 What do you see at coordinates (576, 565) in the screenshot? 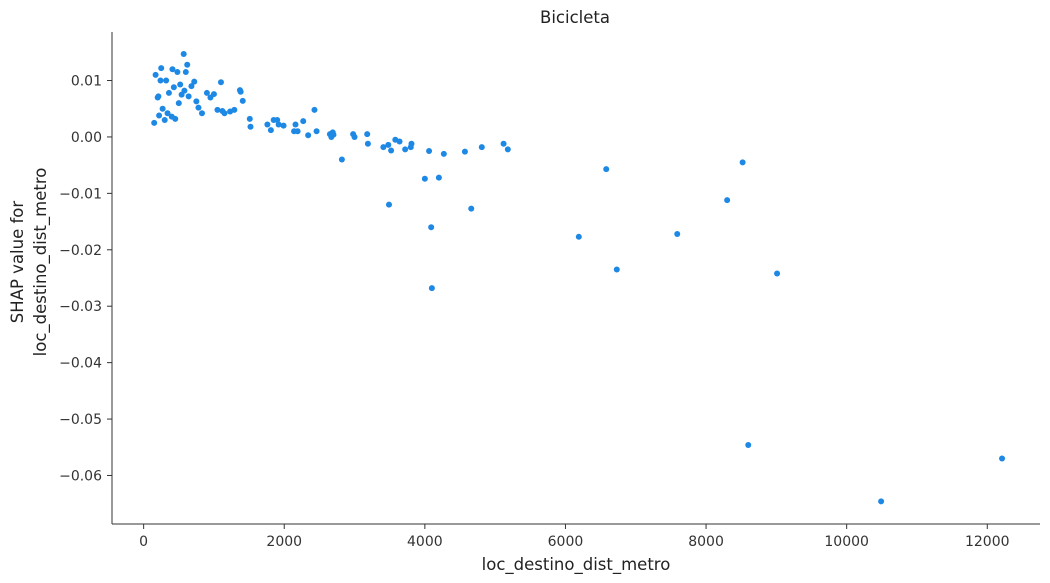
I see `x-axis-title: loc_destino_dist_metro` at bounding box center [576, 565].